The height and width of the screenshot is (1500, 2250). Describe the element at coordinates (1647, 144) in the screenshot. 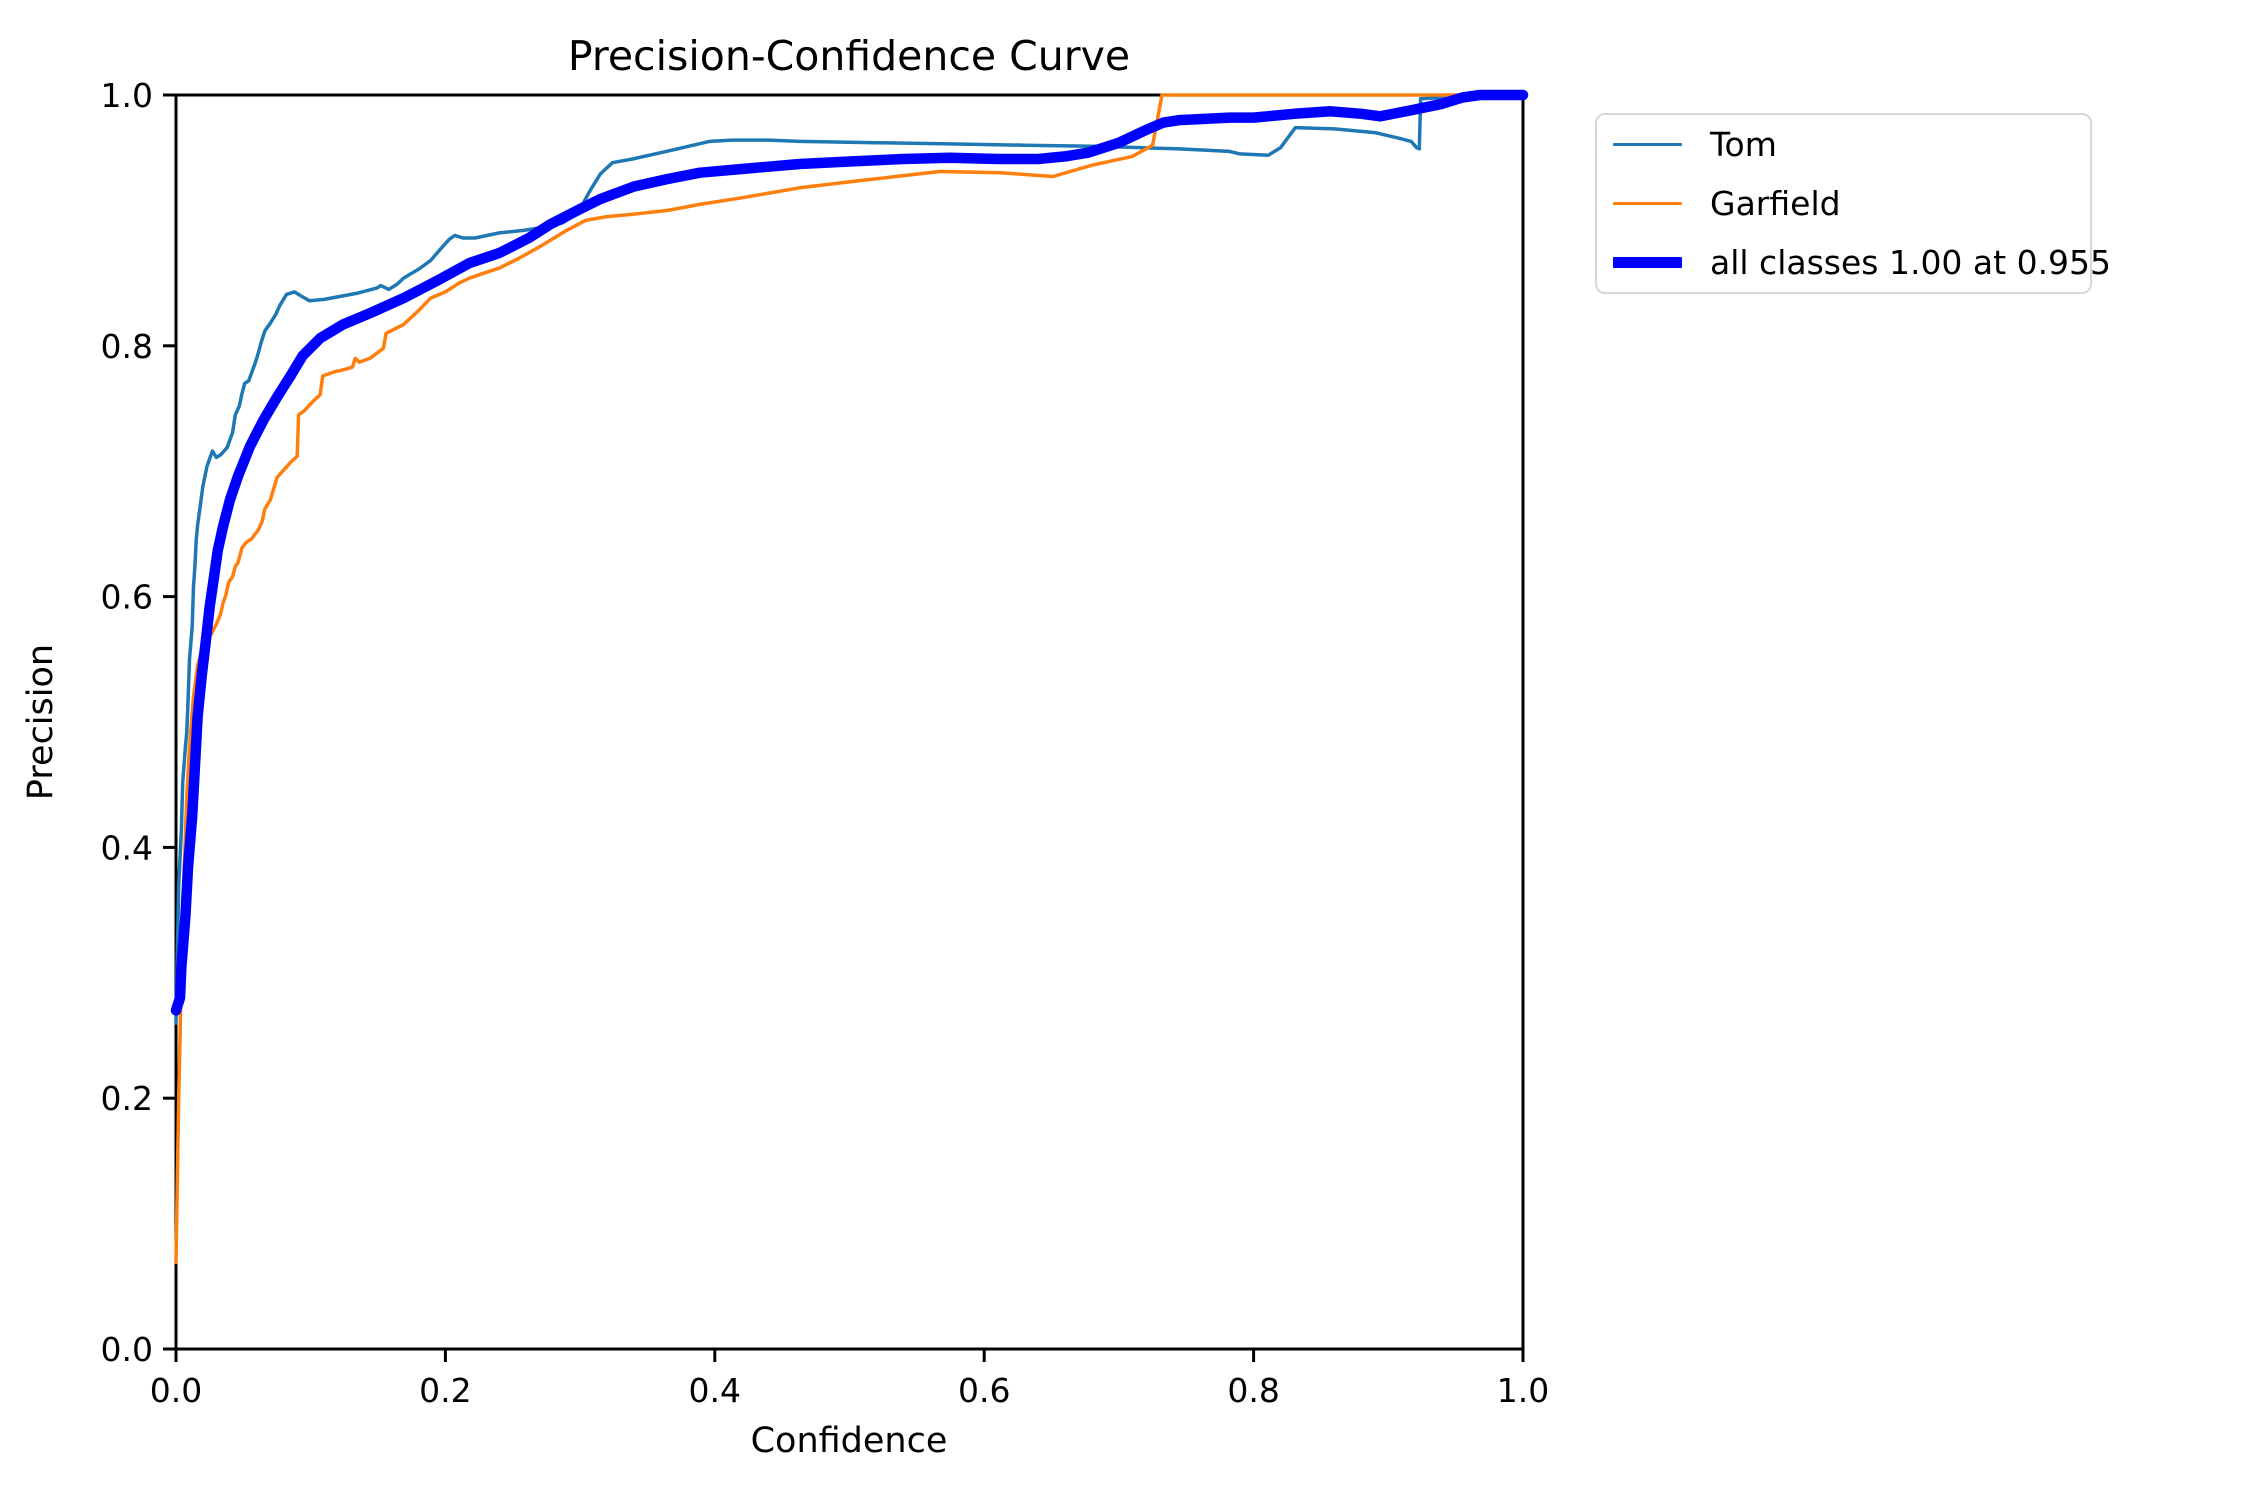

I see `legend-line-sample-tom` at that location.